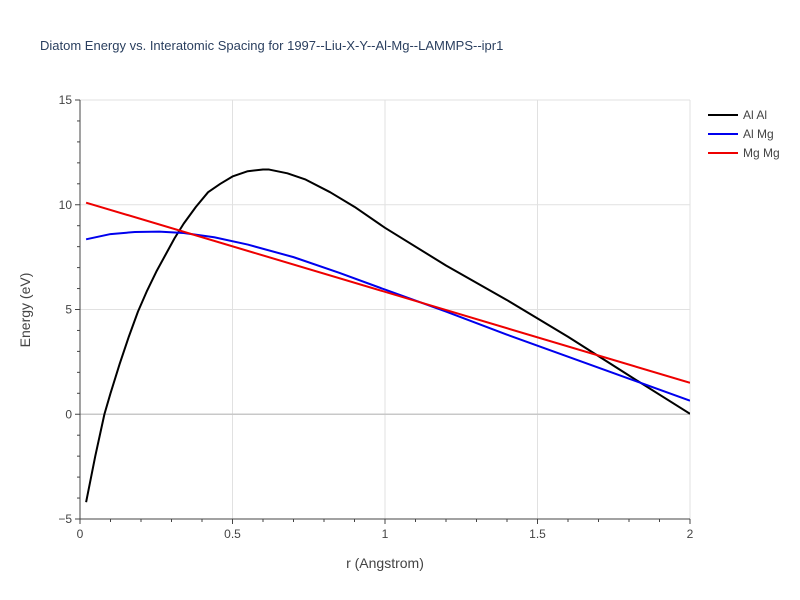  Describe the element at coordinates (25, 310) in the screenshot. I see `y-axis-label: Energy (eV)` at that location.